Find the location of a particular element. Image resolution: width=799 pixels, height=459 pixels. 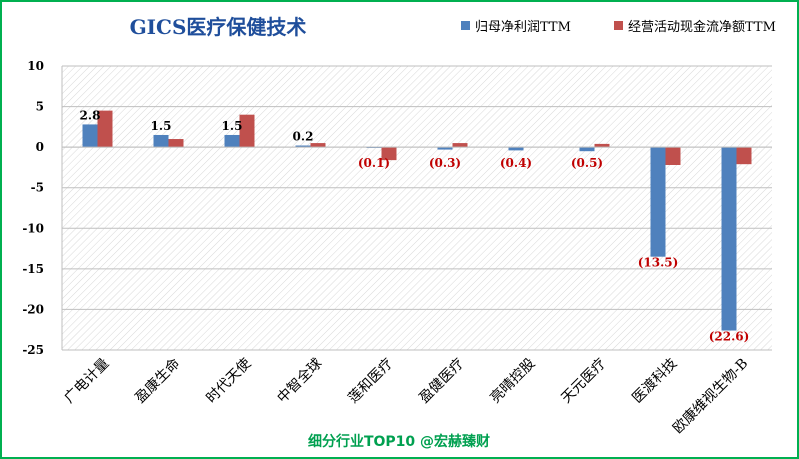

data-label: (0.4) is located at coordinates (516, 163).